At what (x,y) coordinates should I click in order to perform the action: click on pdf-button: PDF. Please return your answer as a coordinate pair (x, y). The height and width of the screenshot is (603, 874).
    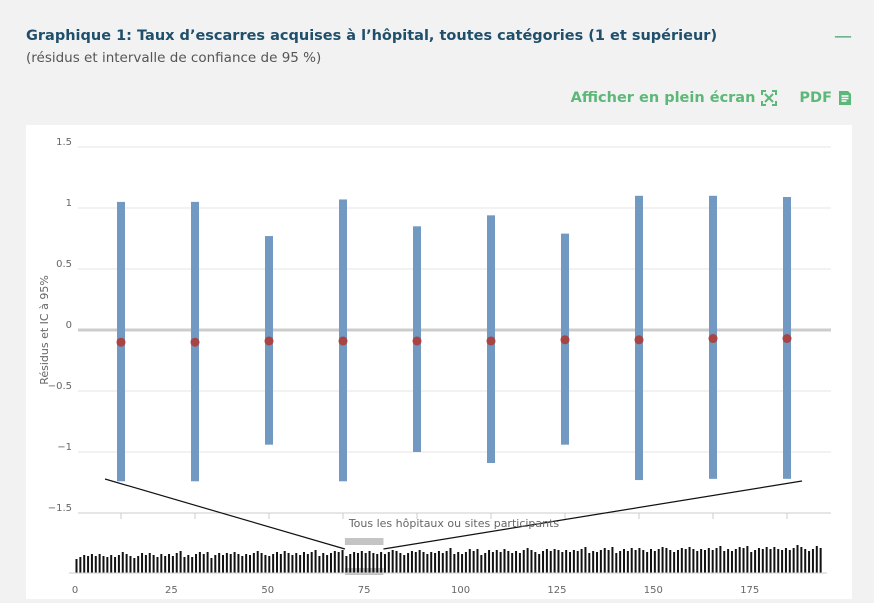
    Looking at the image, I should click on (825, 98).